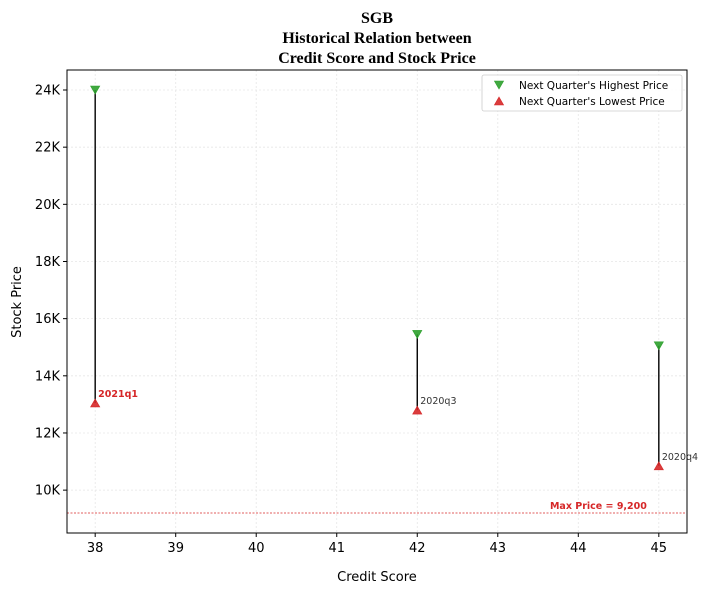 The image size is (709, 594). I want to click on legend-entry: Next Quarter's Highest Price, so click(593, 86).